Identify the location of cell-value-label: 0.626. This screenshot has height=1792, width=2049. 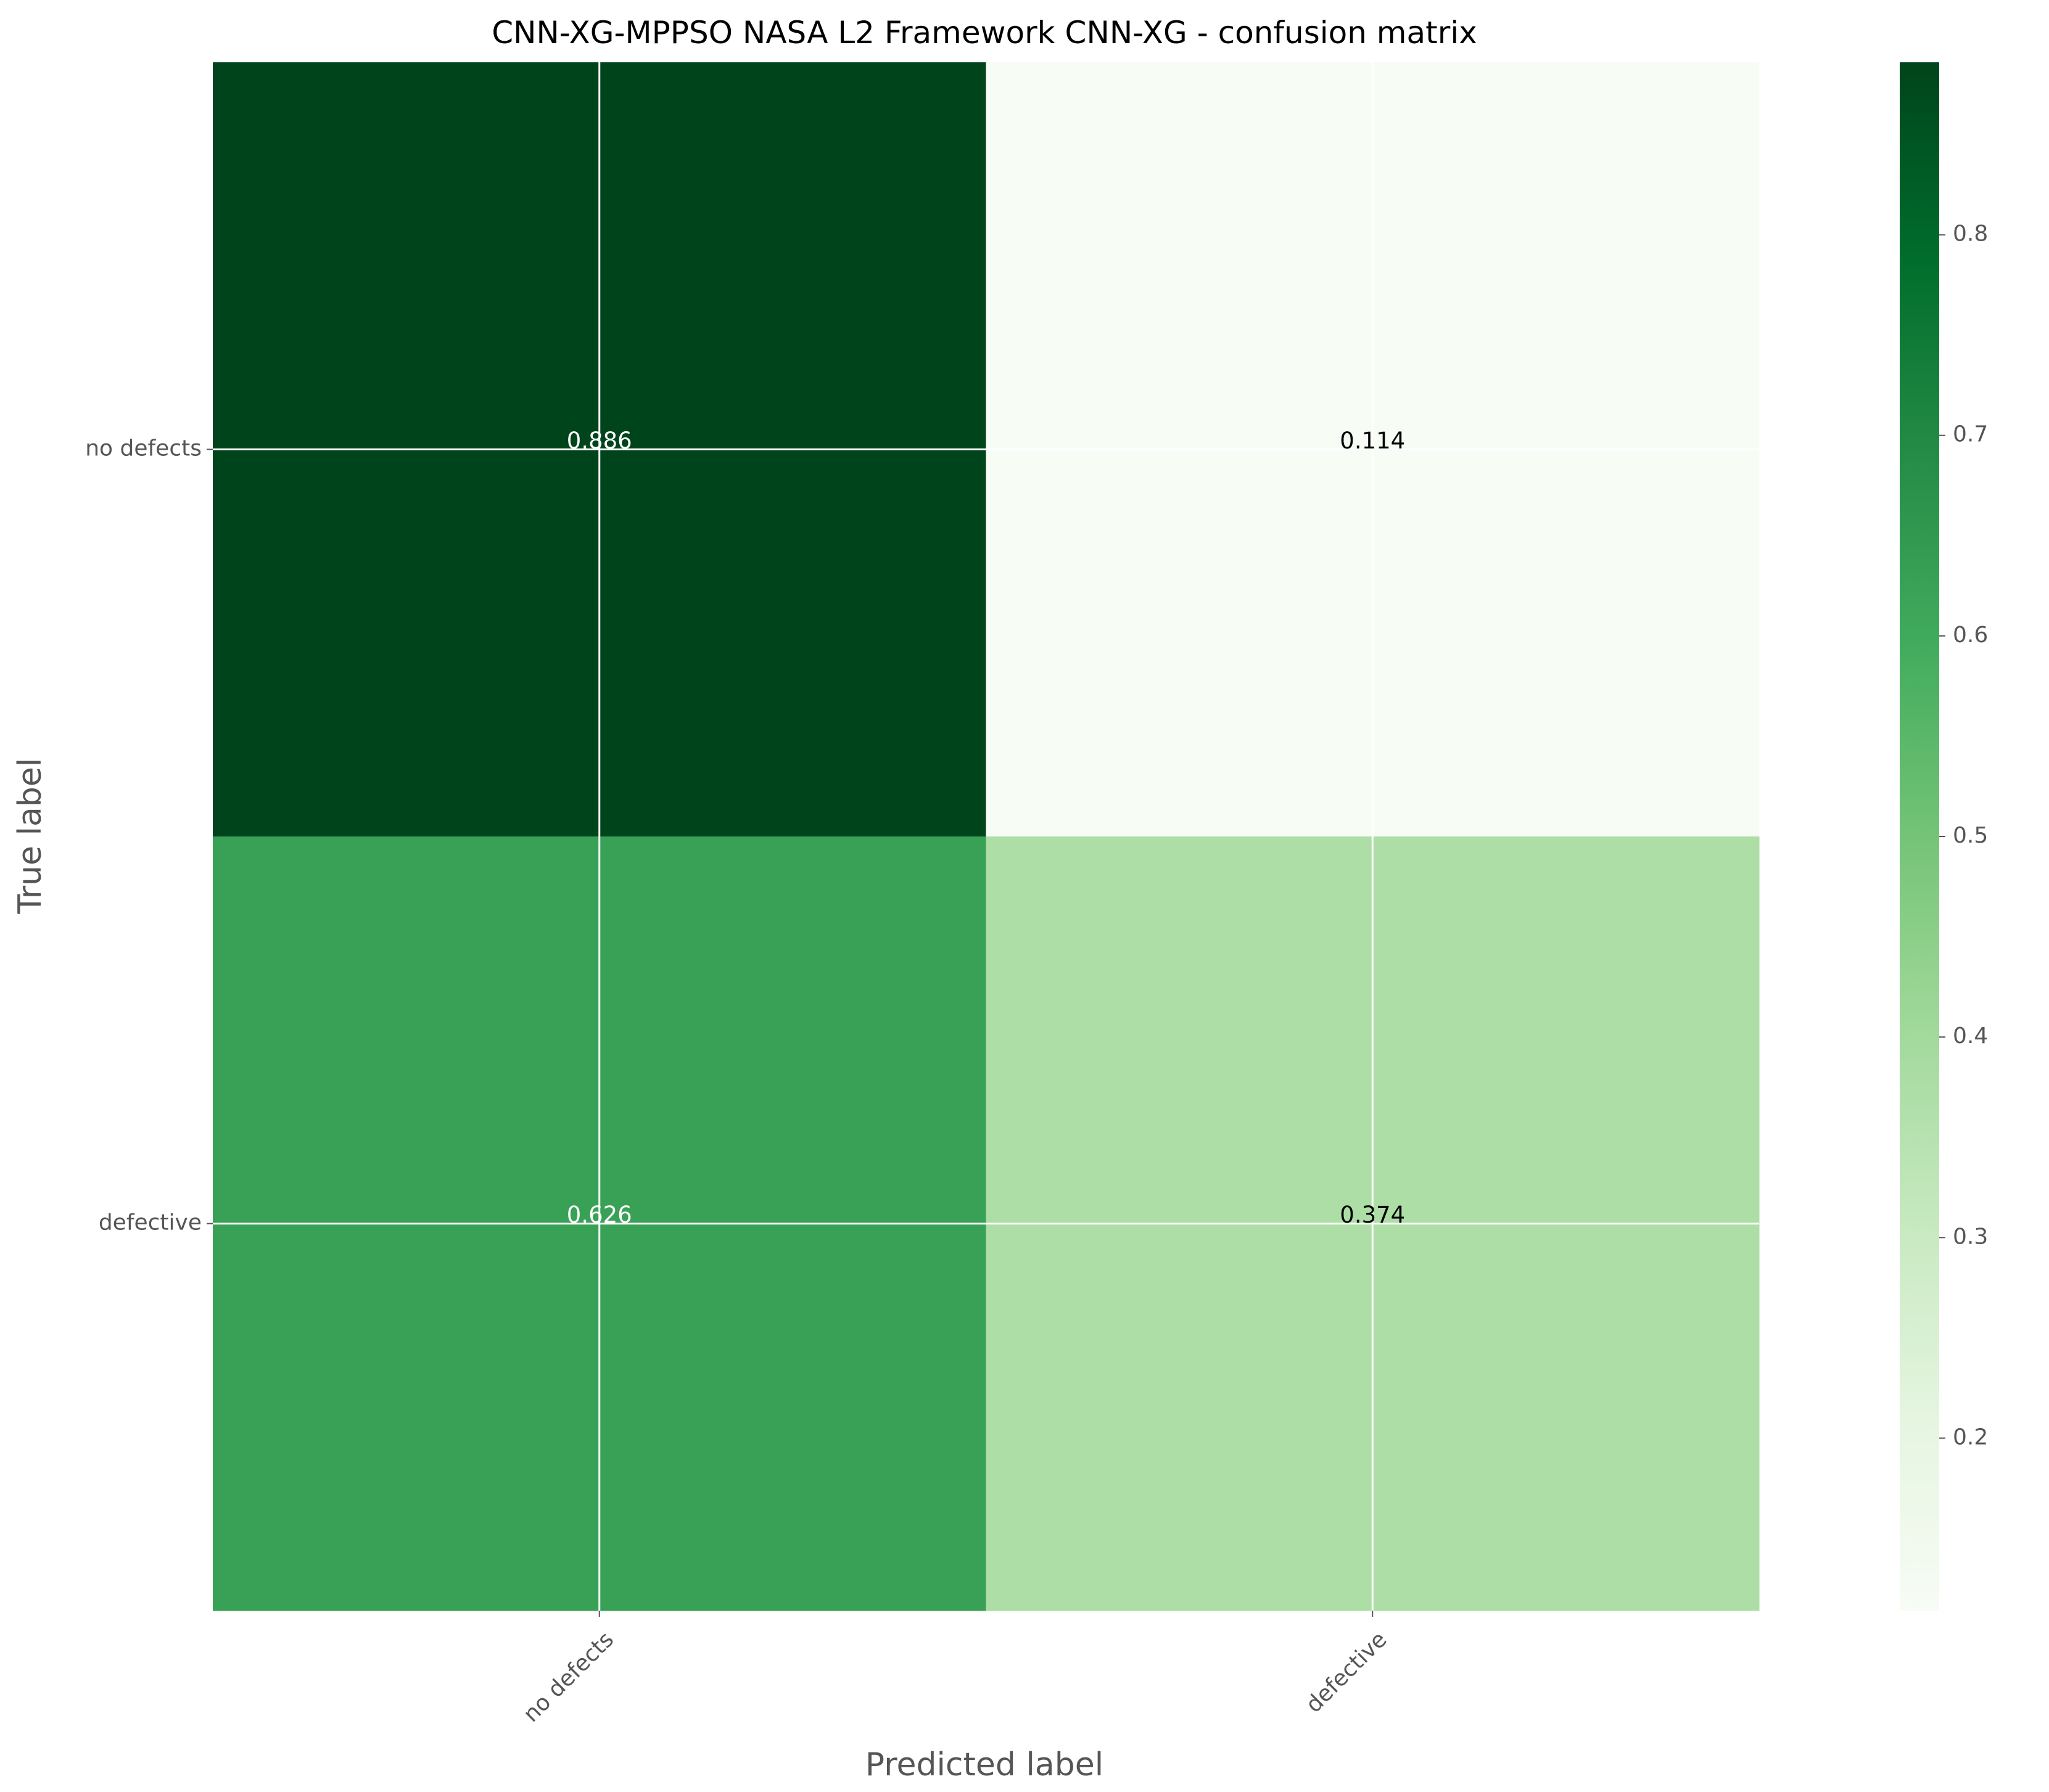
(599, 1215).